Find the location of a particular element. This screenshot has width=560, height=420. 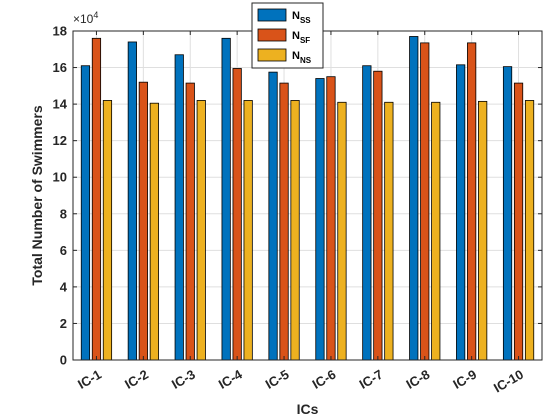

legend-swatch-sf is located at coordinates (272, 35).